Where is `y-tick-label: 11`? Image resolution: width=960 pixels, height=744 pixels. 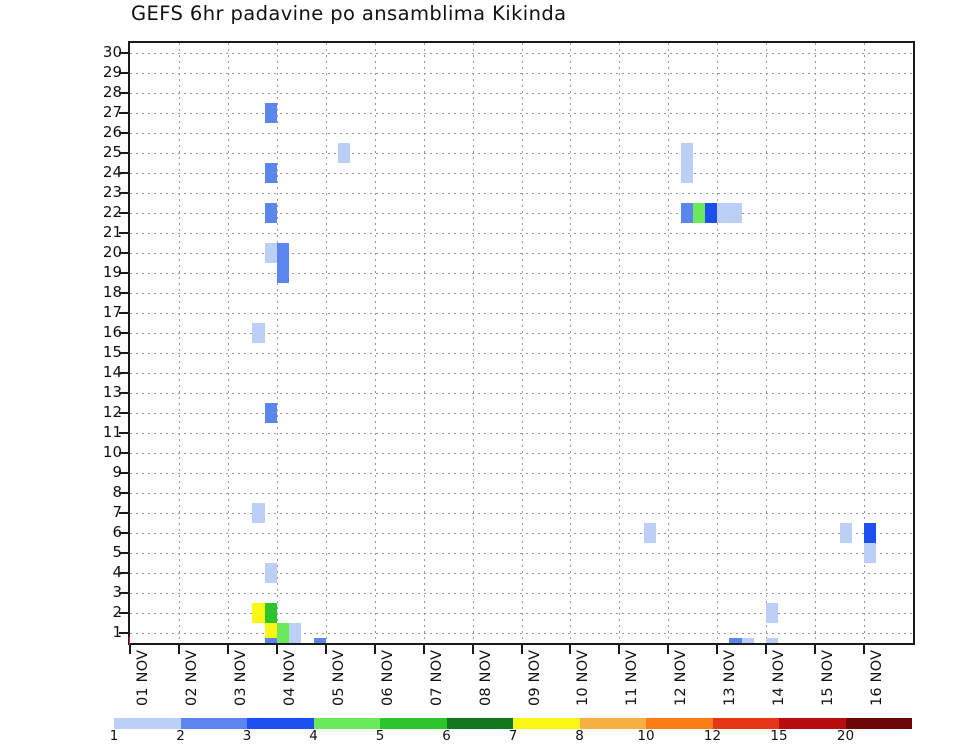
y-tick-label: 11 is located at coordinates (112, 432).